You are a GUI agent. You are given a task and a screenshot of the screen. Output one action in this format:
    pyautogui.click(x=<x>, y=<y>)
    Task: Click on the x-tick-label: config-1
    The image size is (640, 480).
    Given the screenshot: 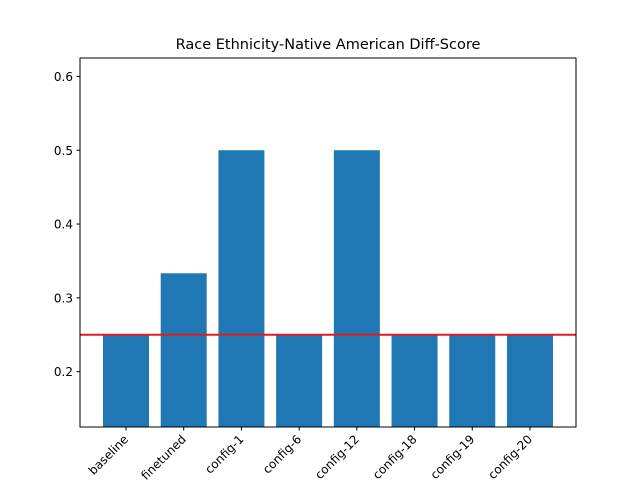 What is the action you would take?
    pyautogui.click(x=224, y=454)
    